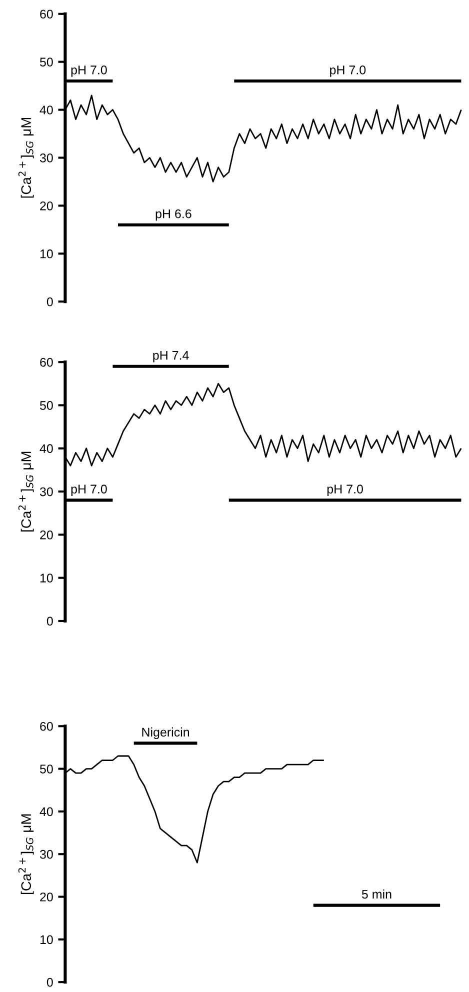 This screenshot has height=992, width=469. What do you see at coordinates (174, 215) in the screenshot?
I see `annotation: pH 6.6` at bounding box center [174, 215].